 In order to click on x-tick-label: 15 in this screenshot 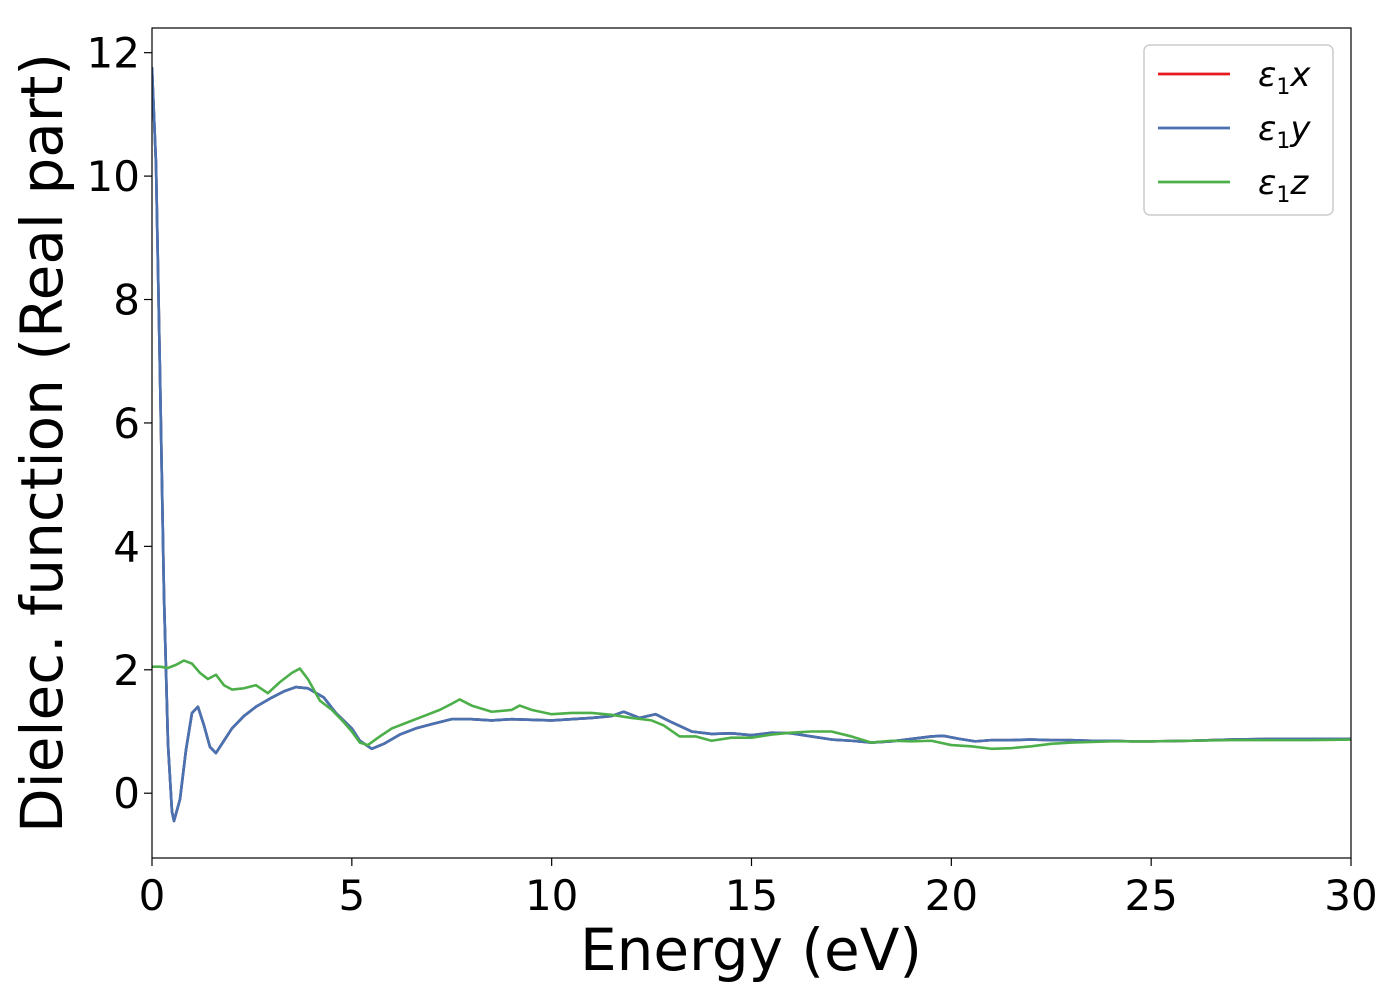, I will do `click(751, 895)`.